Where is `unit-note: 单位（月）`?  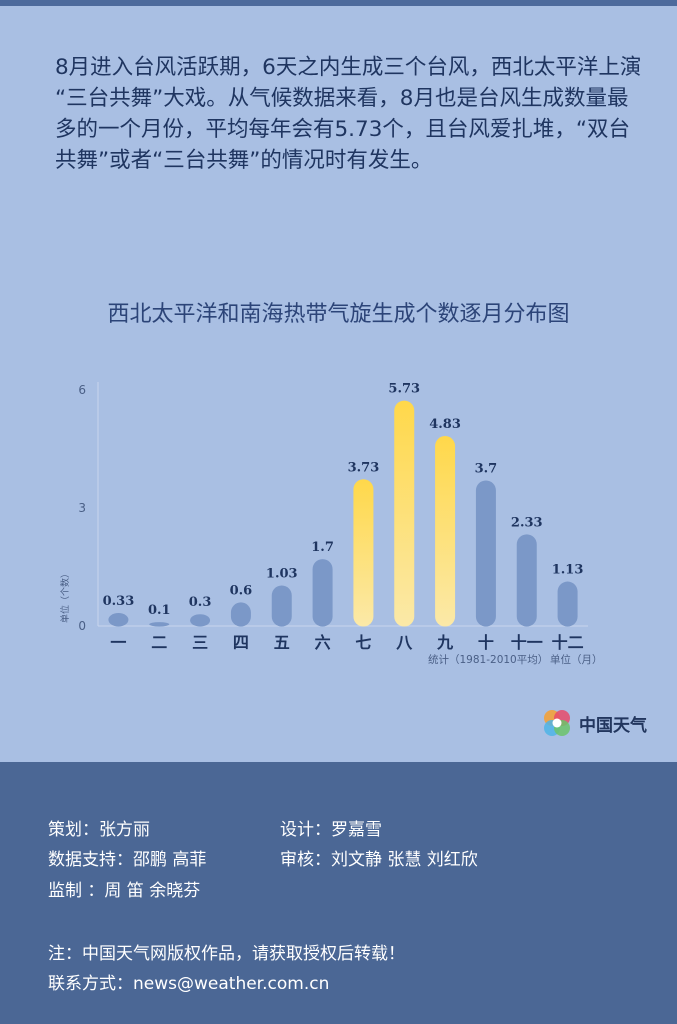 unit-note: 单位（月） is located at coordinates (576, 659).